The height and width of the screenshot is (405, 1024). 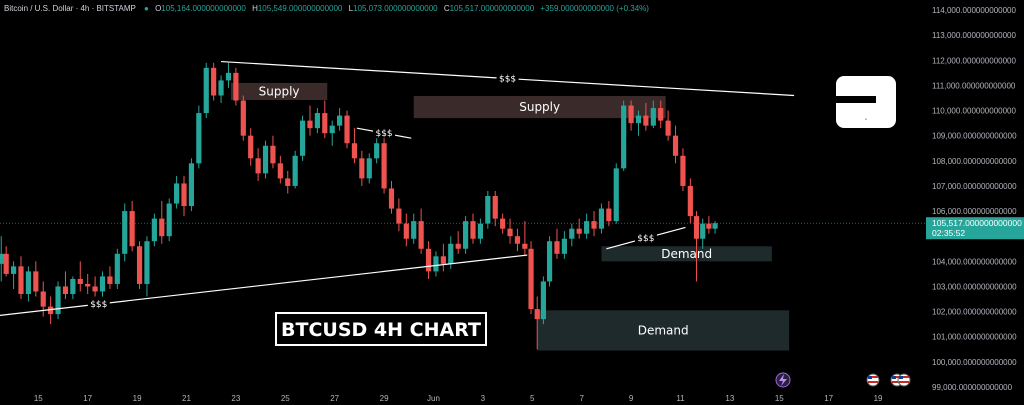 I want to click on x-tick-label: 17, so click(x=87, y=398).